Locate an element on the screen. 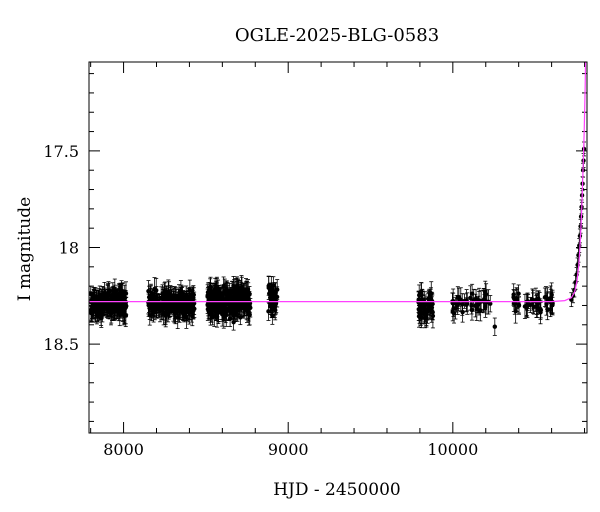 The height and width of the screenshot is (512, 600). chart-title: OGLE-2025-BLG-0583 is located at coordinates (337, 35).